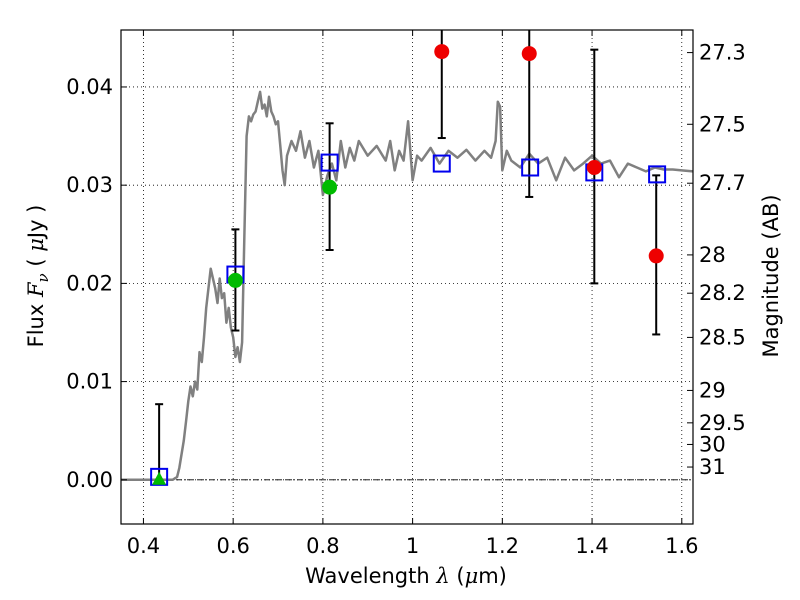 The width and height of the screenshot is (800, 600). I want to click on magnitude-tick-label: 30, so click(712, 444).